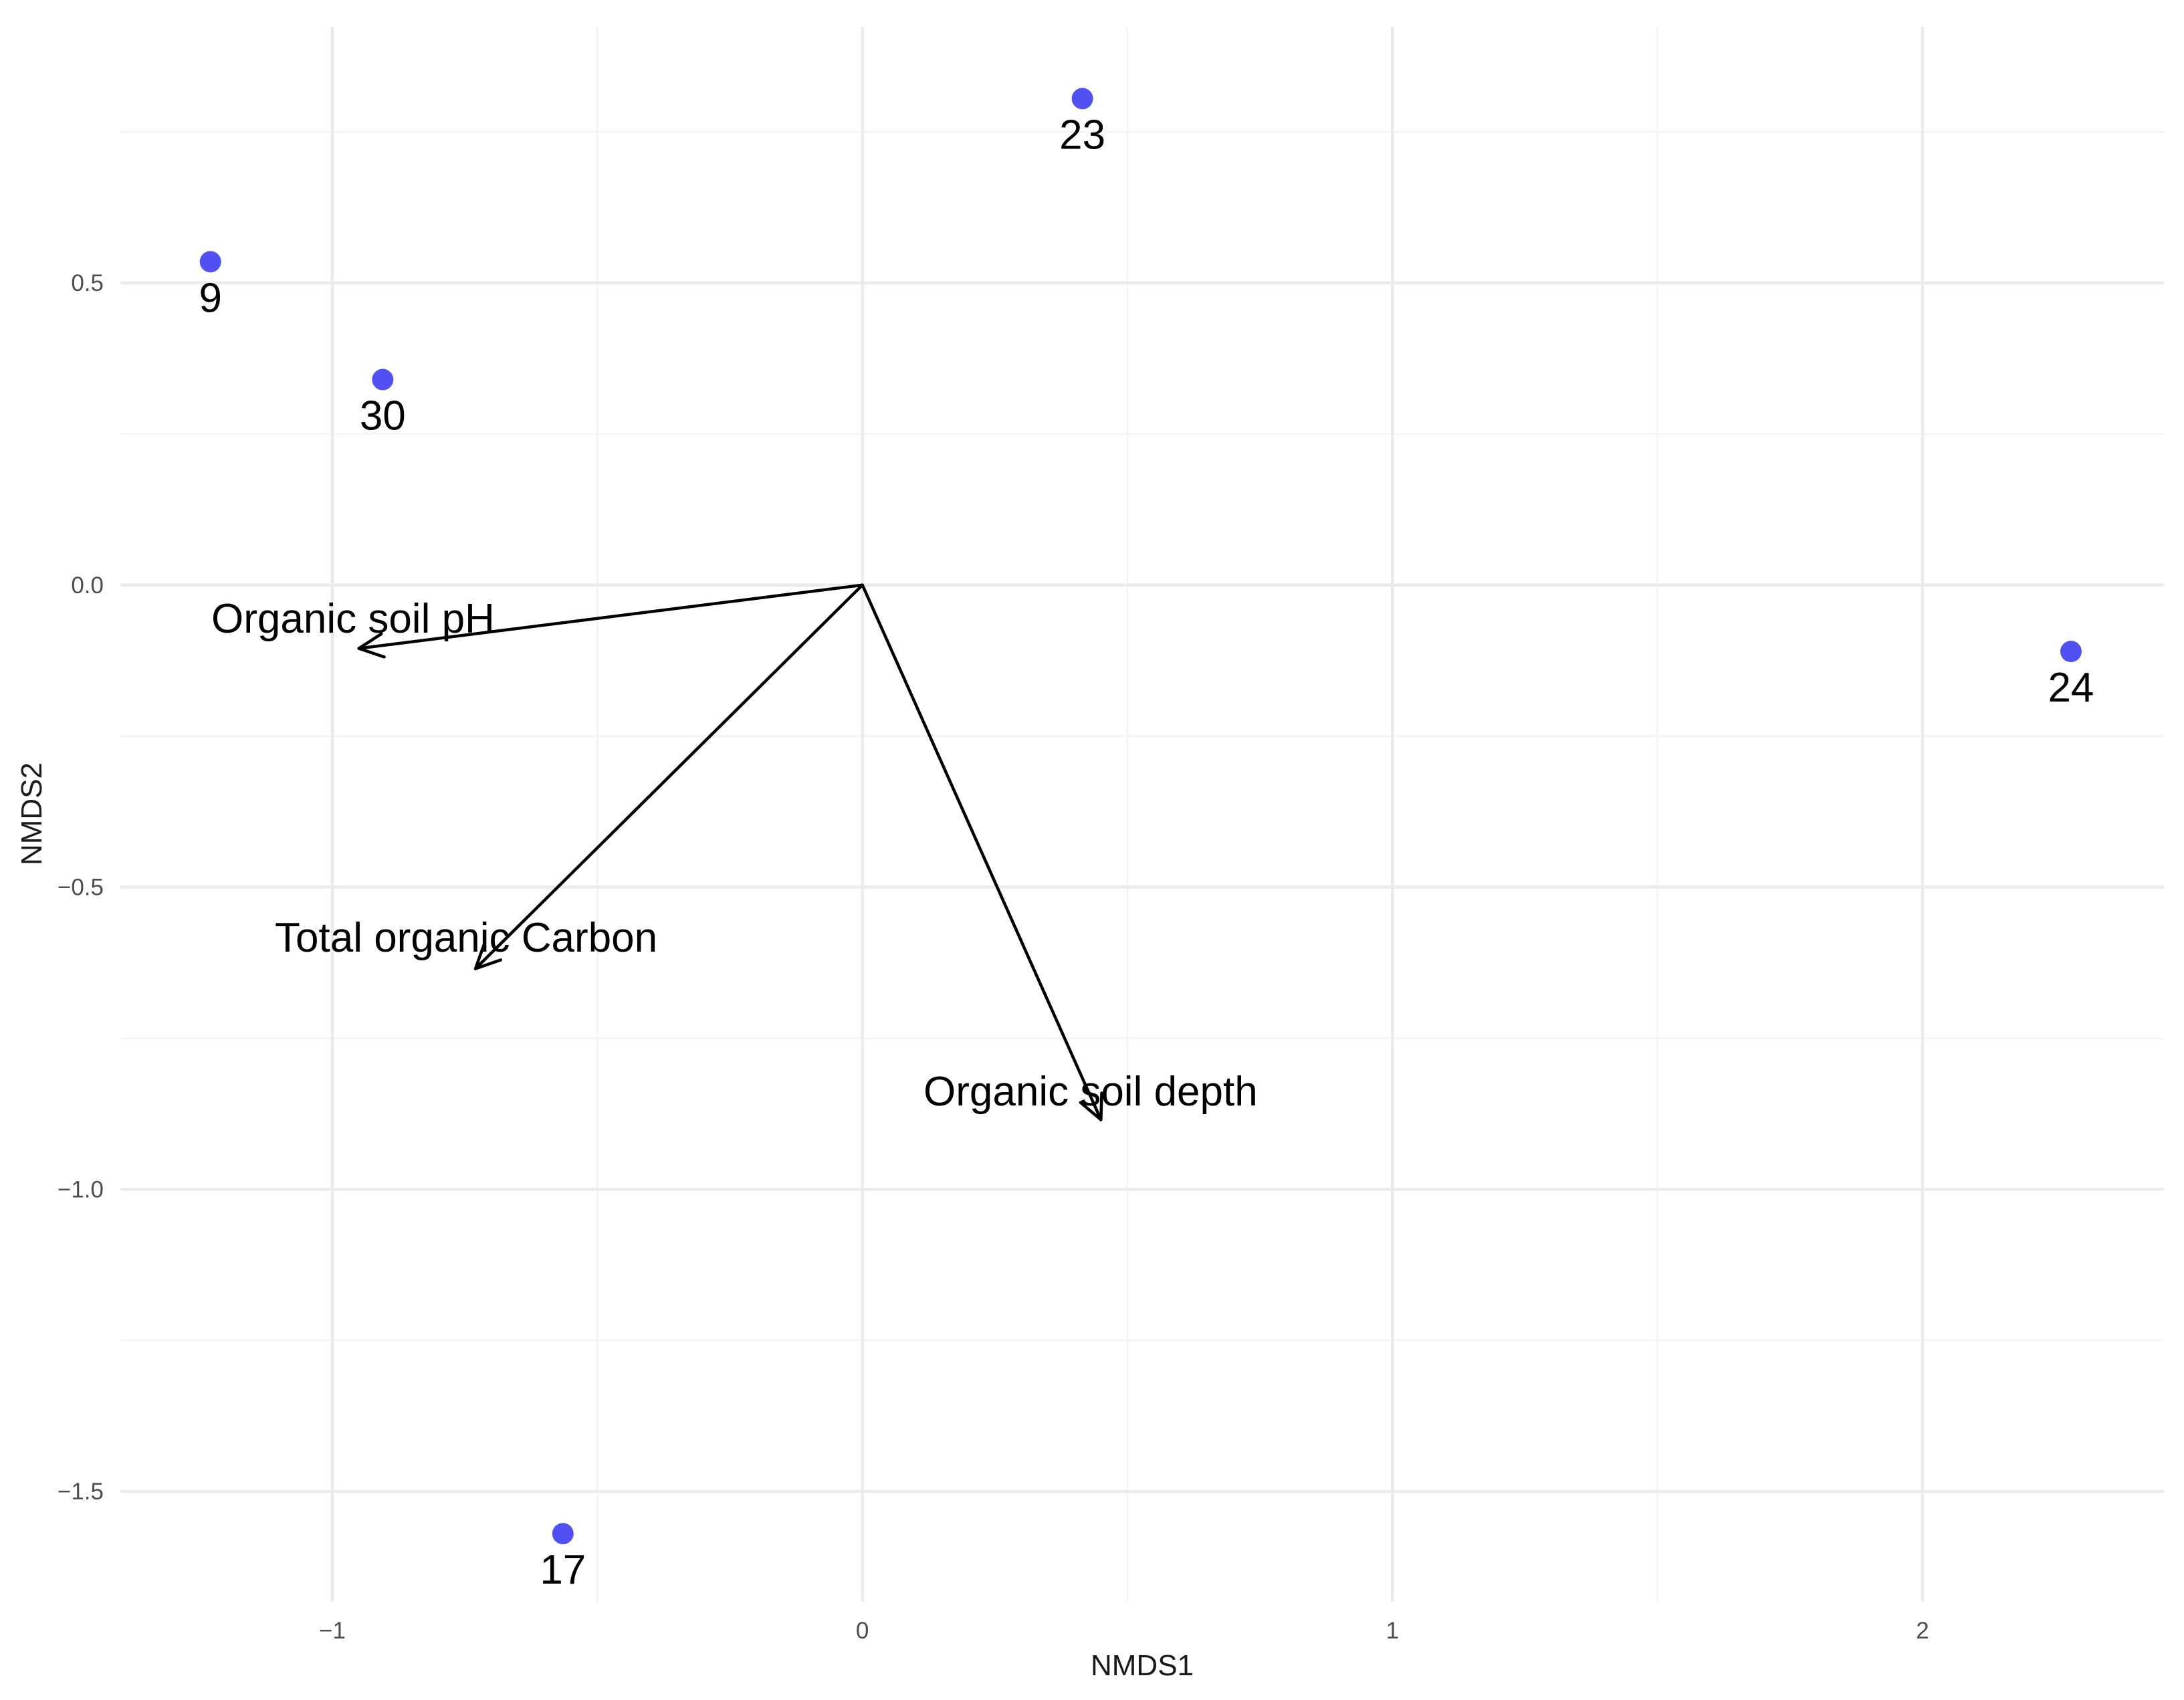 The width and height of the screenshot is (2184, 1700). Describe the element at coordinates (1142, 1666) in the screenshot. I see `x-axis-title: NMDS1` at that location.